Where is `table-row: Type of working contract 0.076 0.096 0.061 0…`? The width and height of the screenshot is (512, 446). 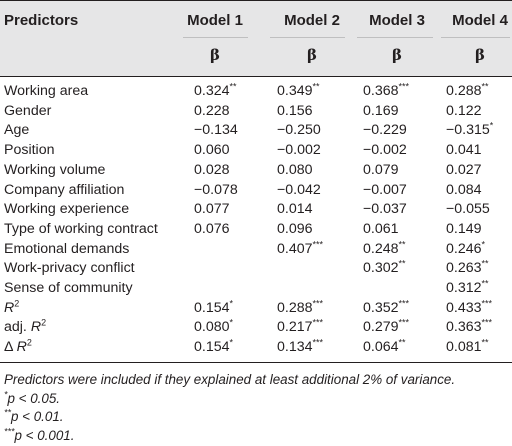
table-row: Type of working contract 0.076 0.096 0.061 0… is located at coordinates (256, 229).